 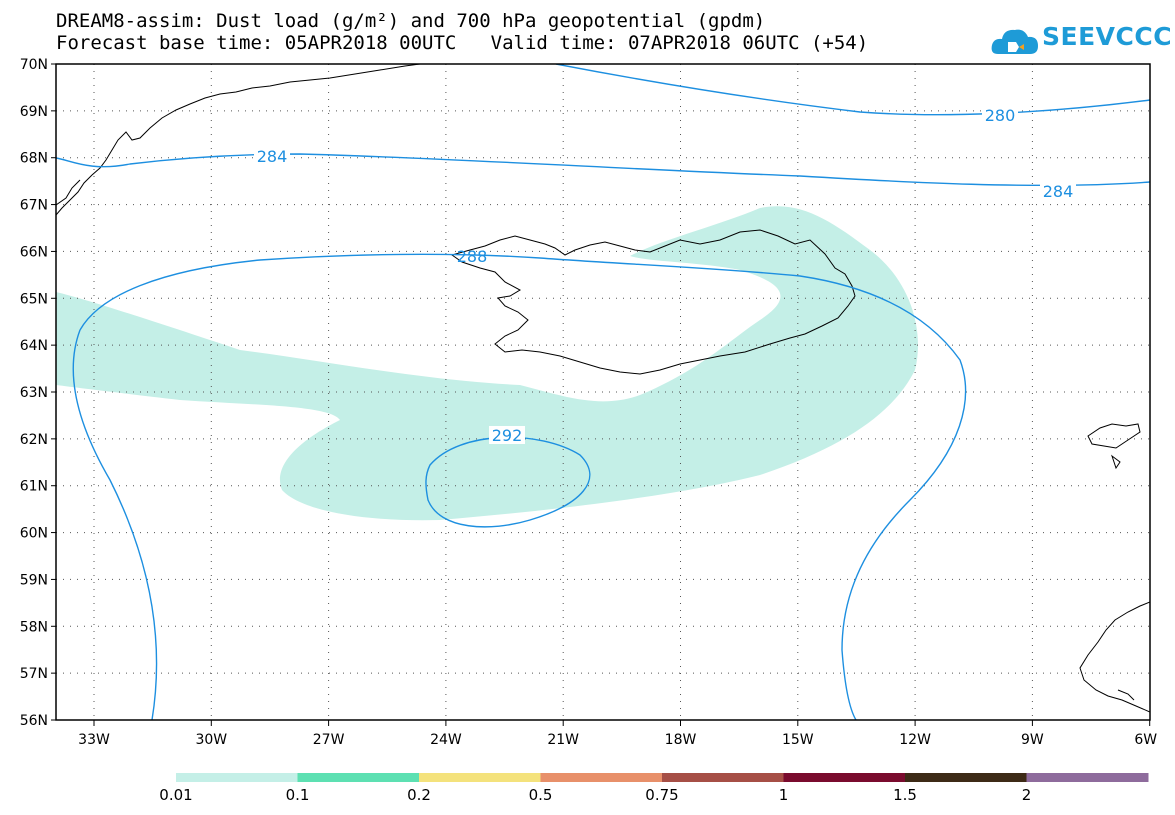 What do you see at coordinates (617, 734) in the screenshot?
I see `longitude-axis: 33W 30W 27W 24W 21W 18W 15W 12W 9W 6W` at bounding box center [617, 734].